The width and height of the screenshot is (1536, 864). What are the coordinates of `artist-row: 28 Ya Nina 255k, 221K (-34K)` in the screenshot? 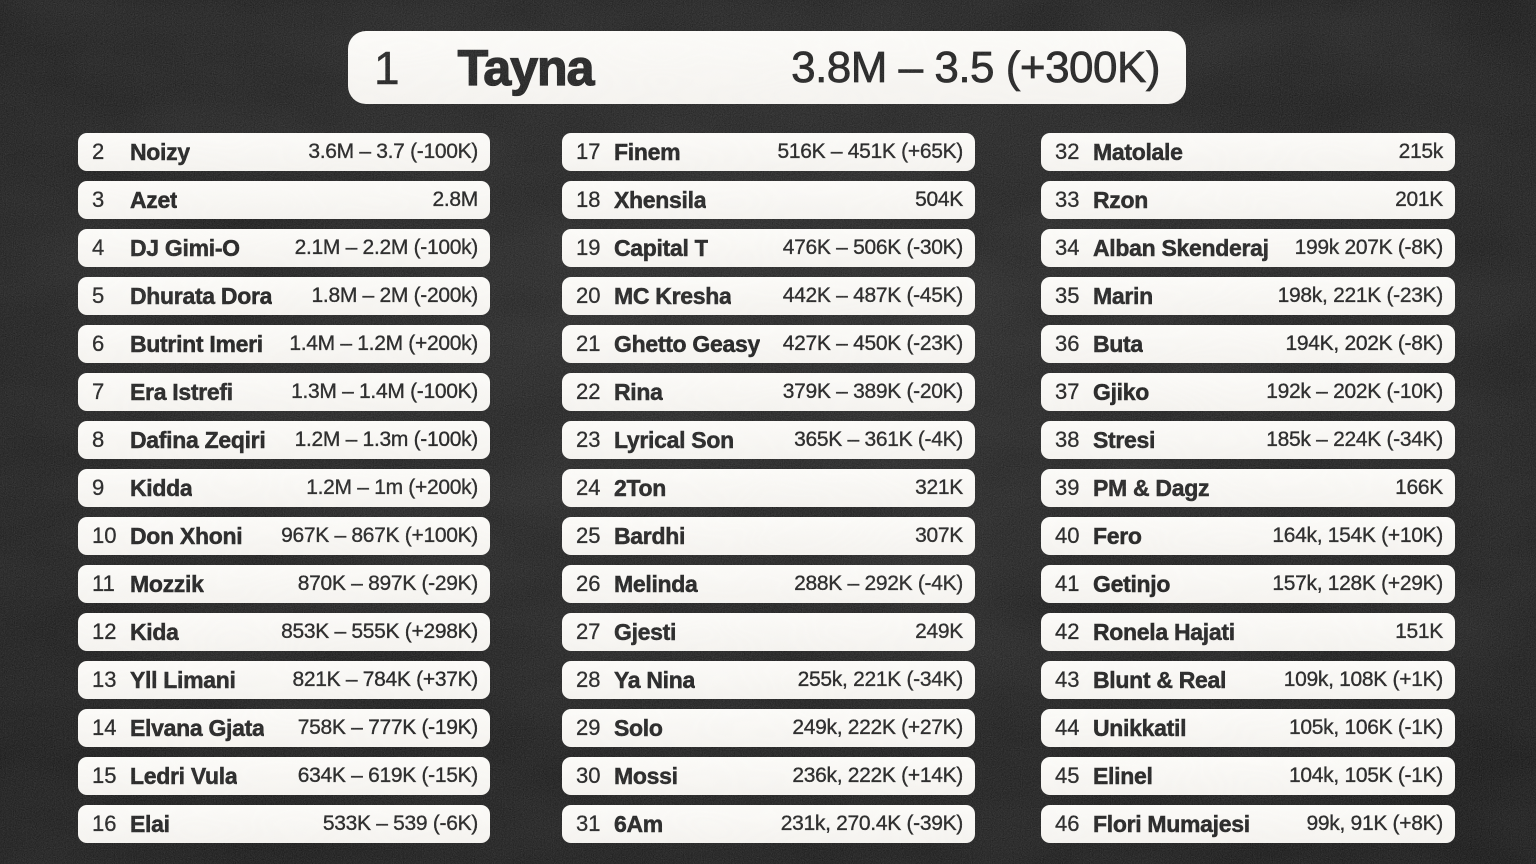 It's located at (768, 680).